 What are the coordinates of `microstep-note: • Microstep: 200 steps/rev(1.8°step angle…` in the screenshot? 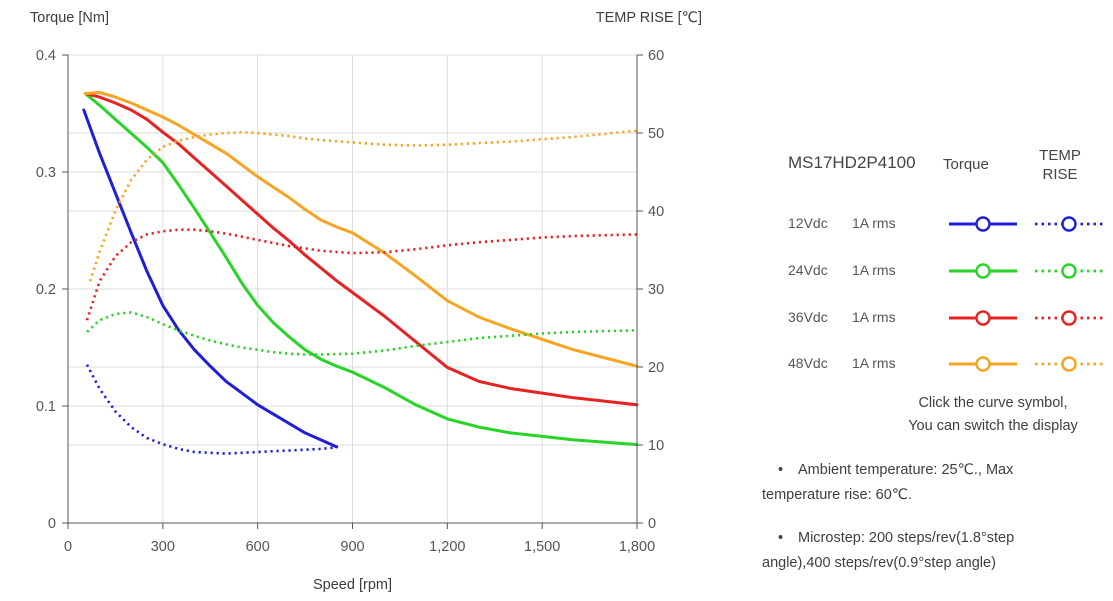 It's located at (937, 551).